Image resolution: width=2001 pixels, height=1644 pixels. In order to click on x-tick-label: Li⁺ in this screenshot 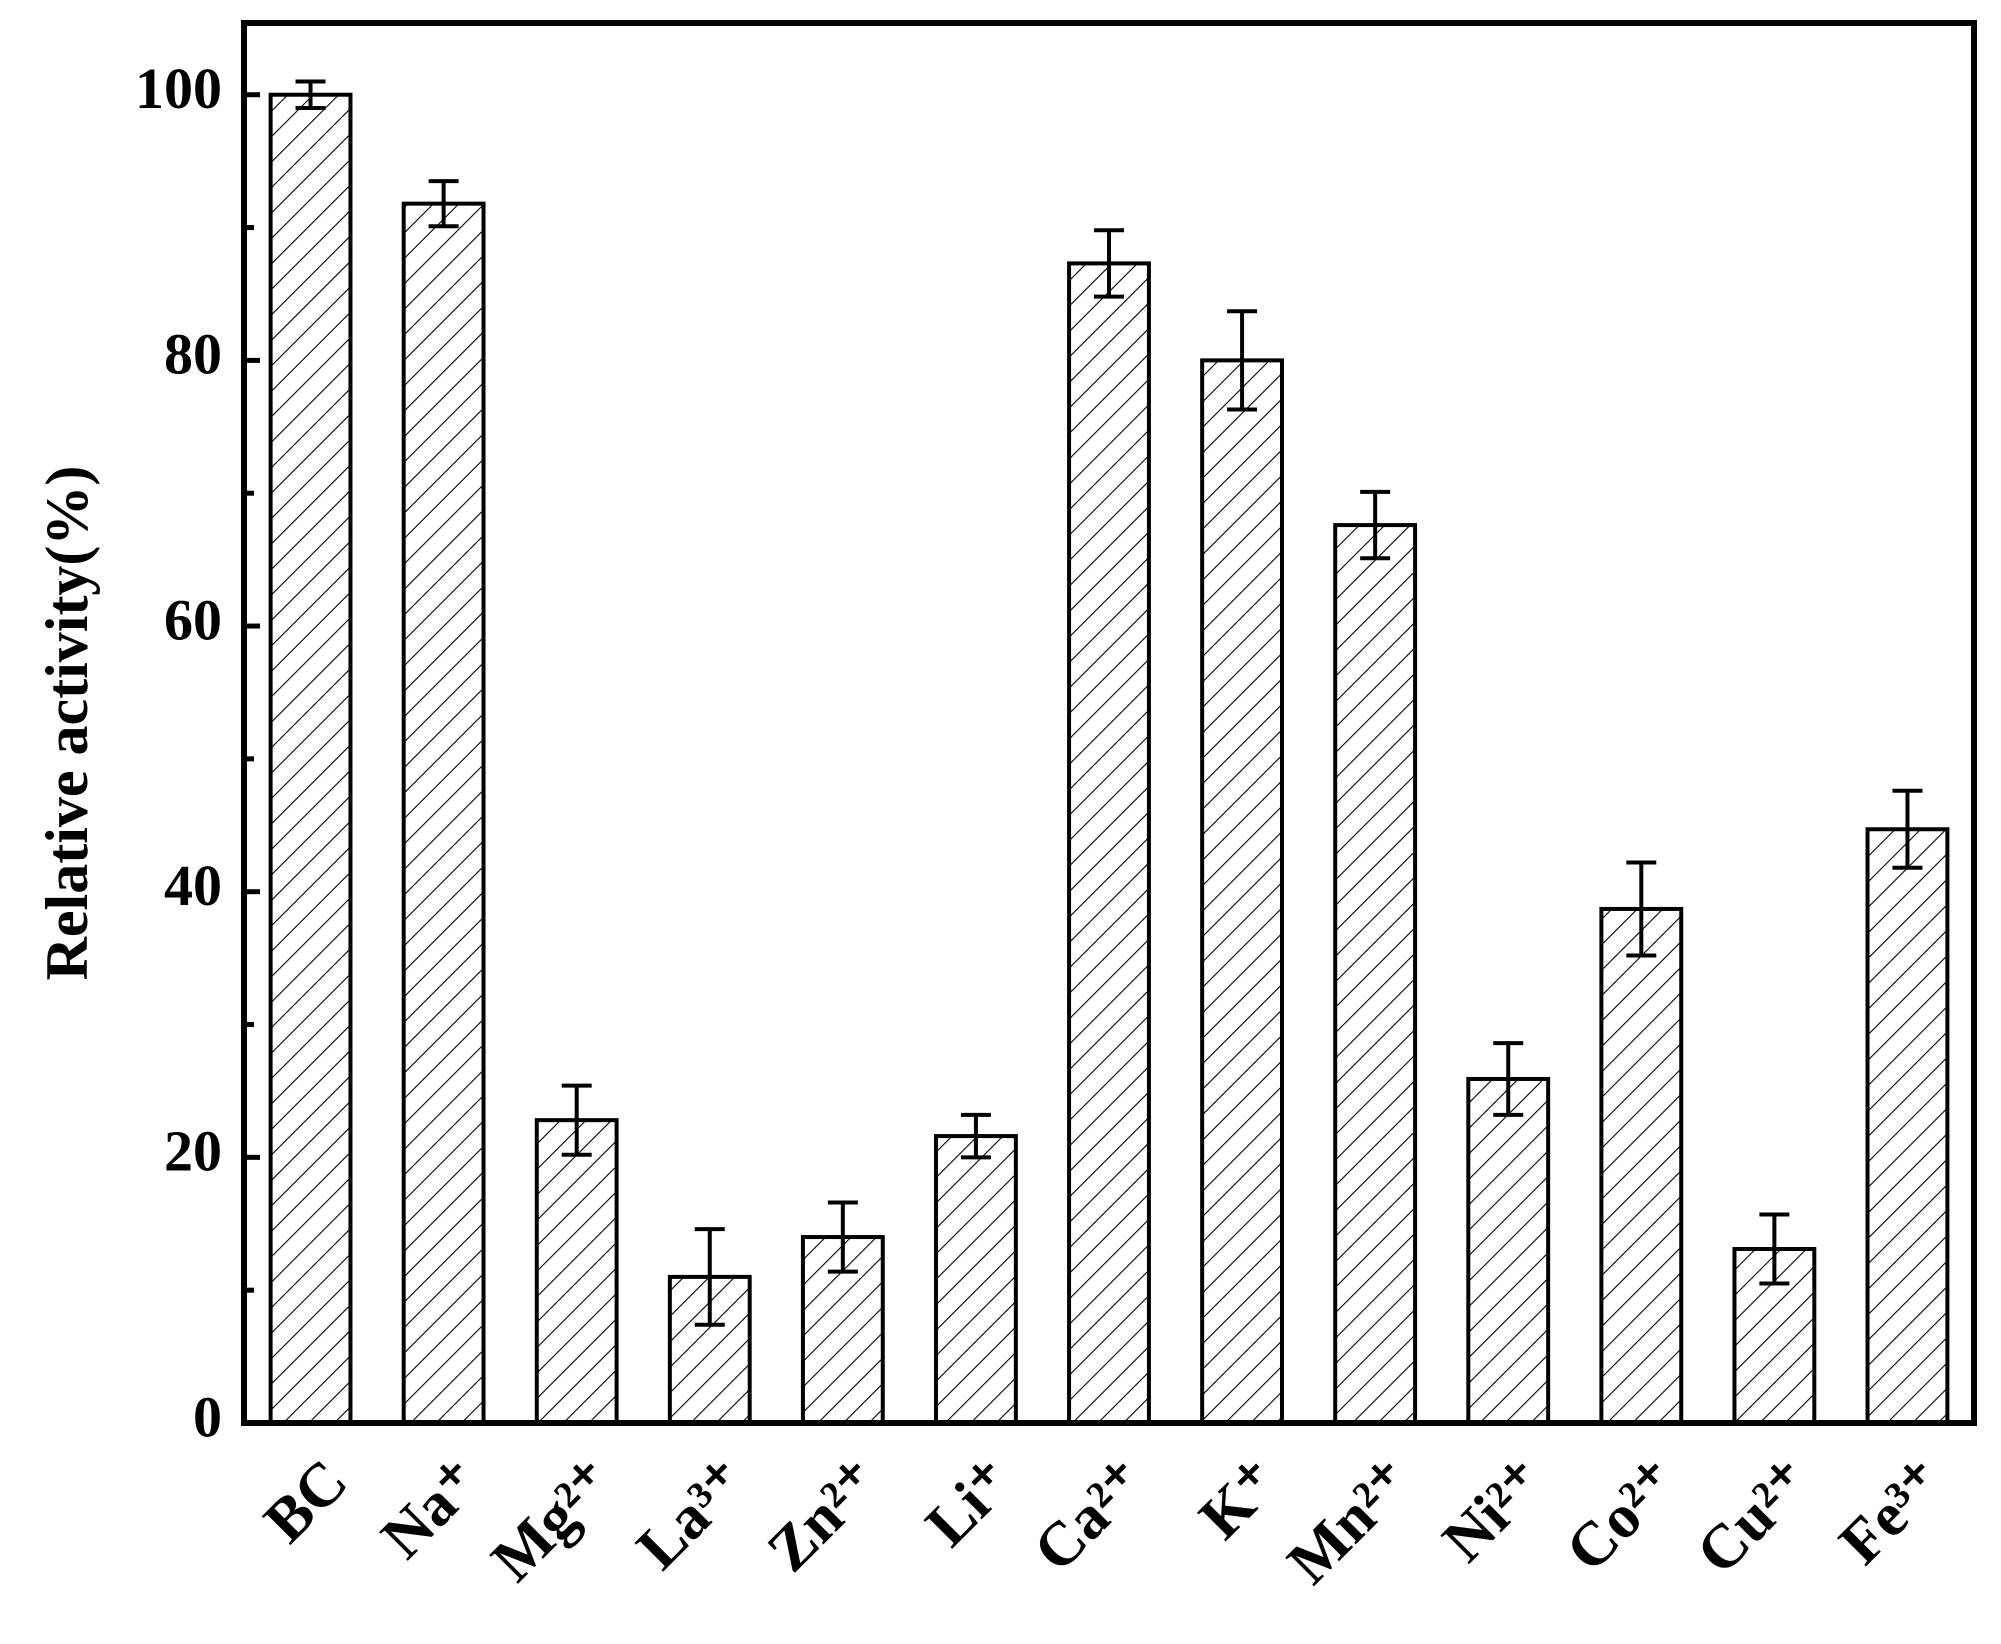, I will do `click(969, 1503)`.